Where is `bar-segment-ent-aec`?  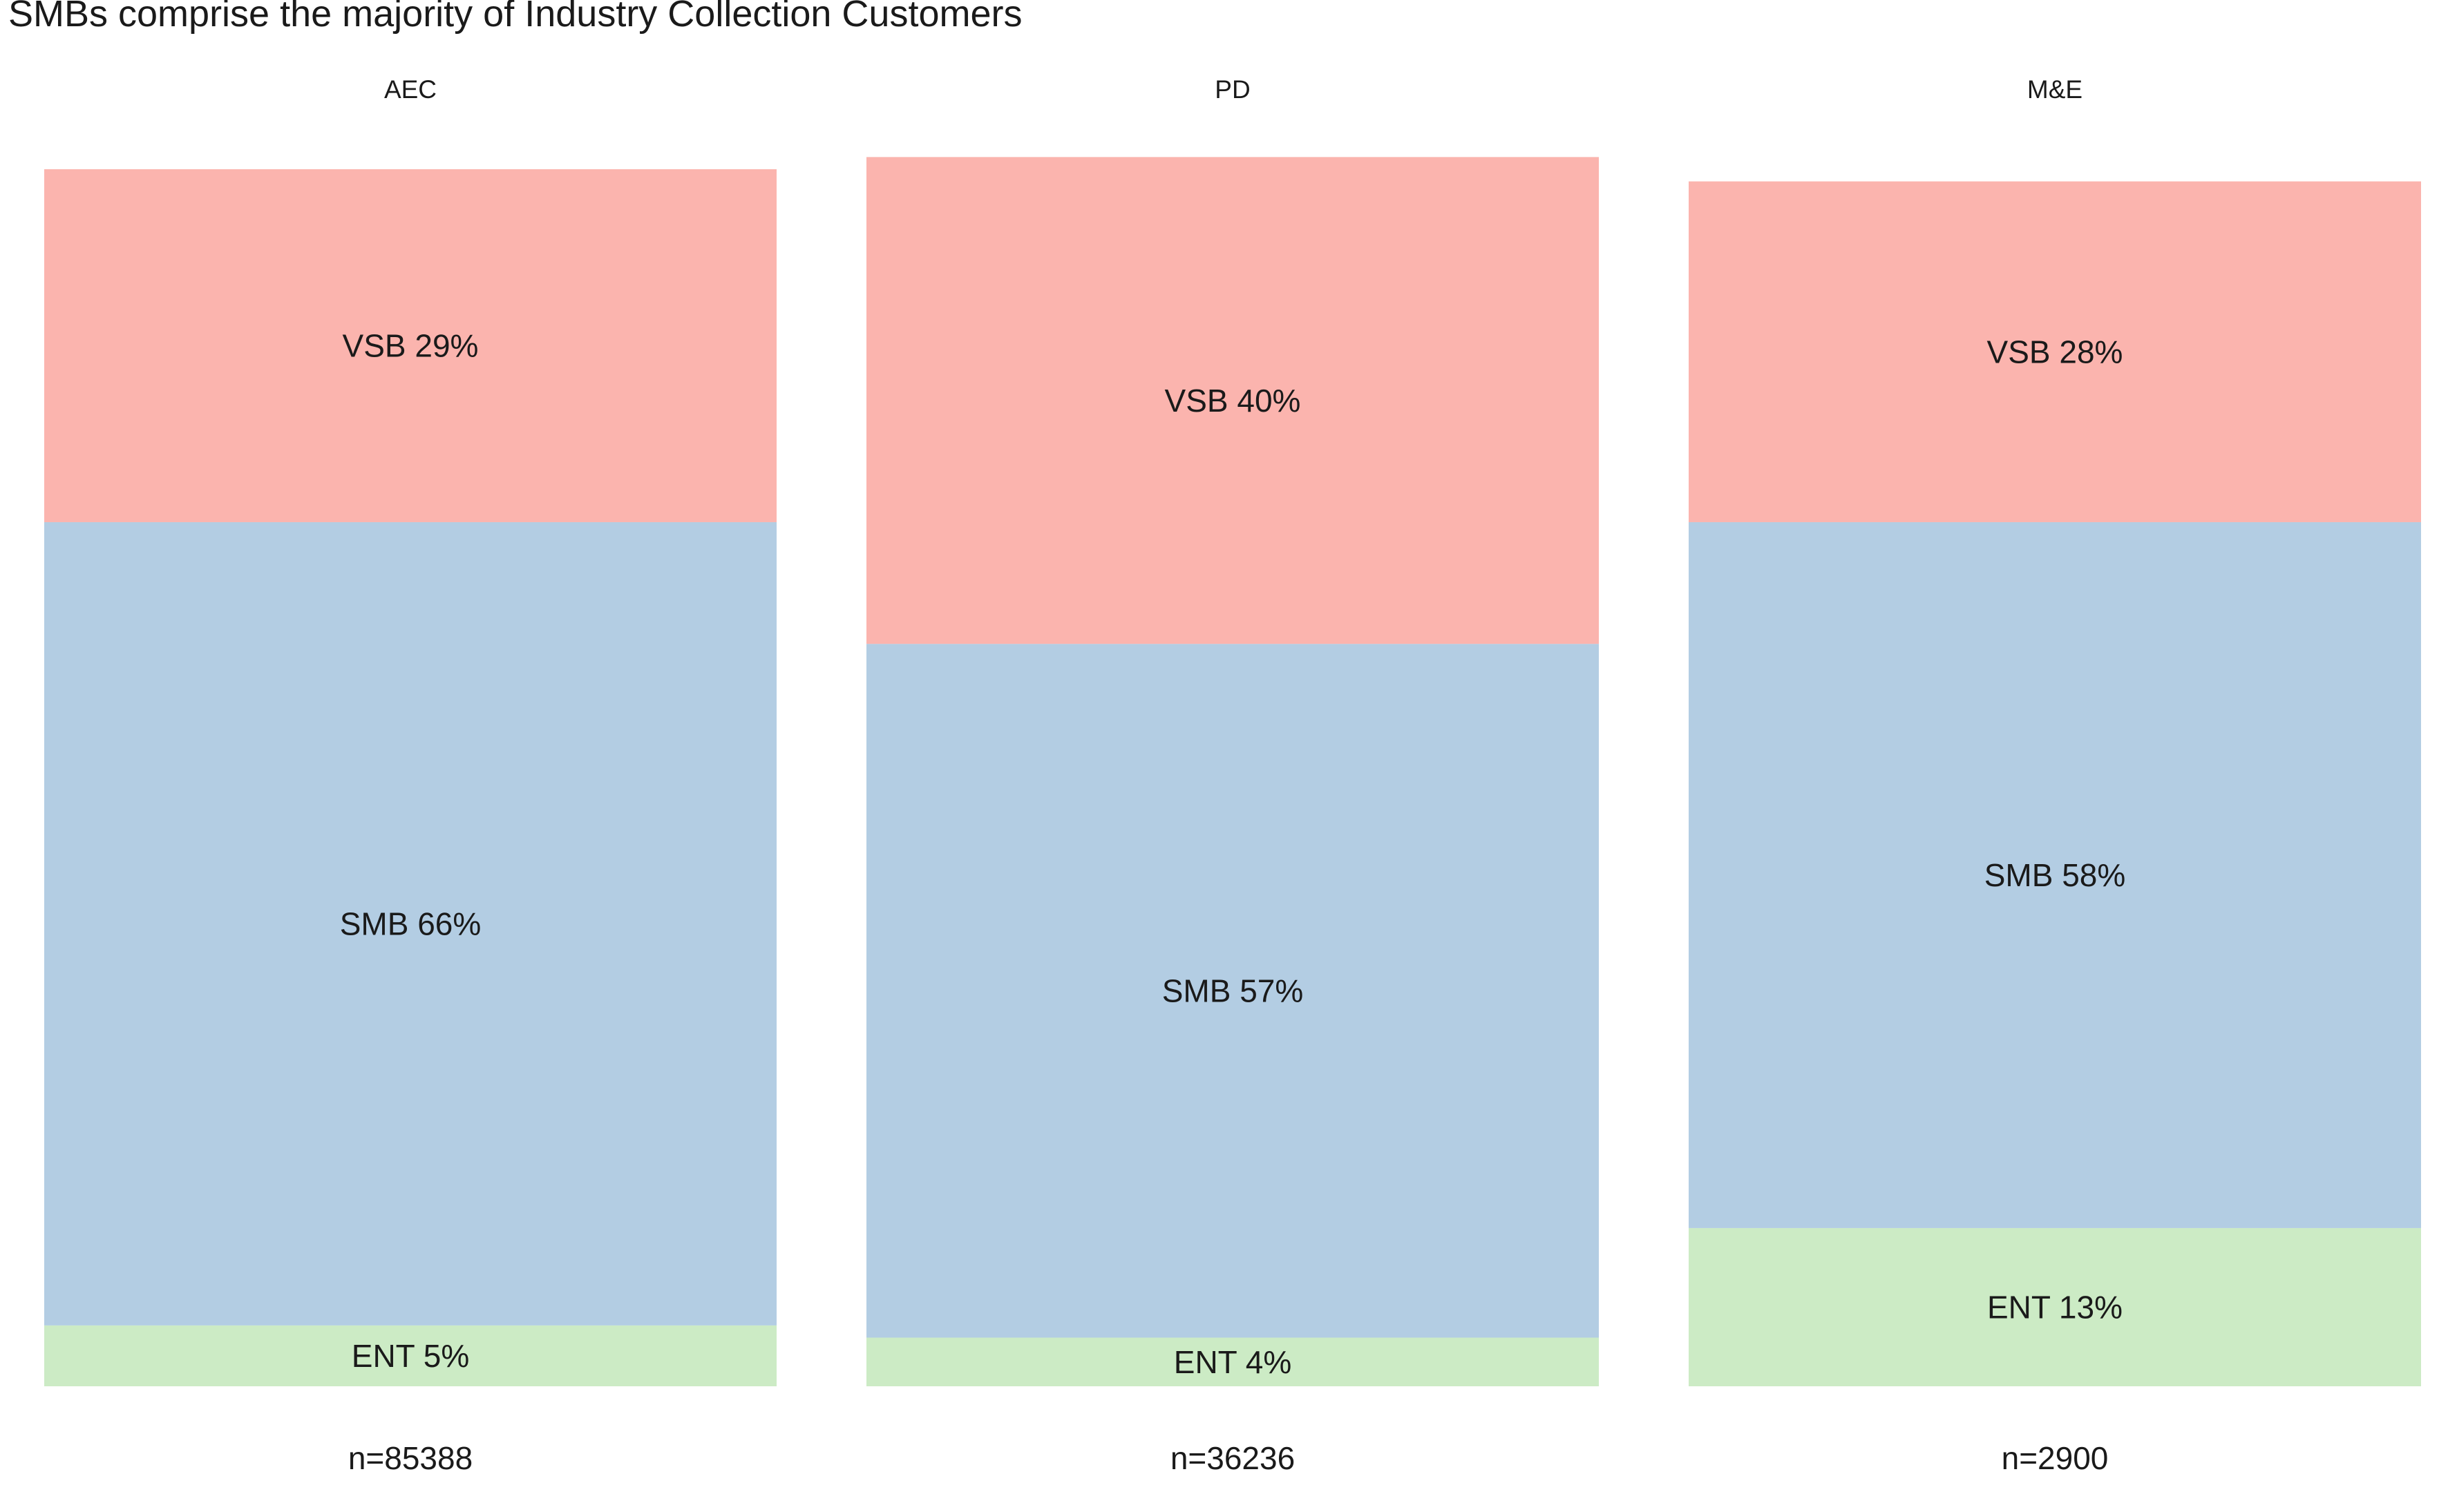 bar-segment-ent-aec is located at coordinates (410, 1355).